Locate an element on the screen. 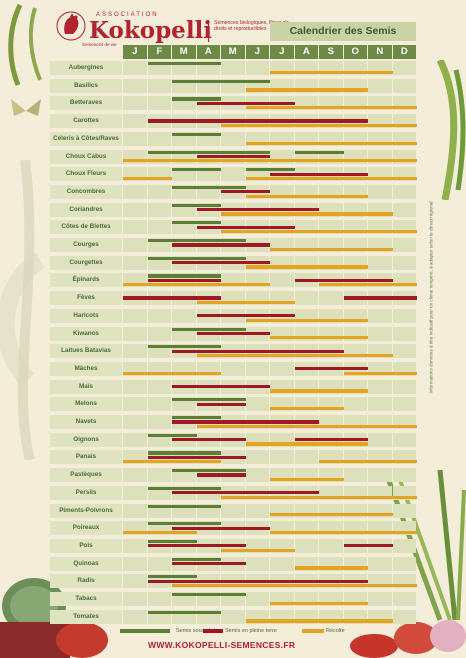  legend-label-abri: Semis sous abris is located at coordinates (197, 631).